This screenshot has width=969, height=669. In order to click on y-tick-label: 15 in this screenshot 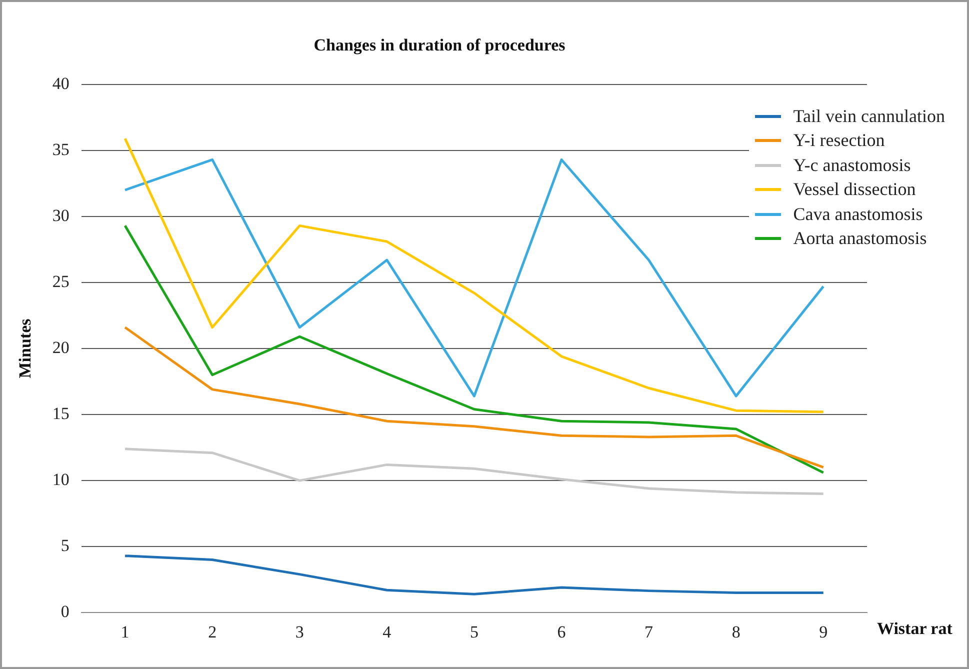, I will do `click(61, 413)`.